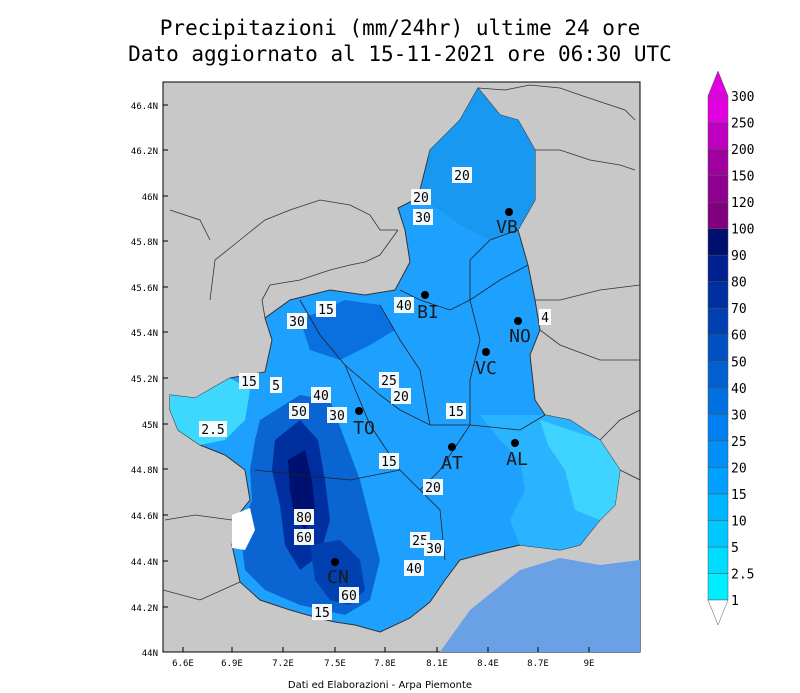 The width and height of the screenshot is (800, 693). I want to click on no-rain-patch, so click(243, 529).